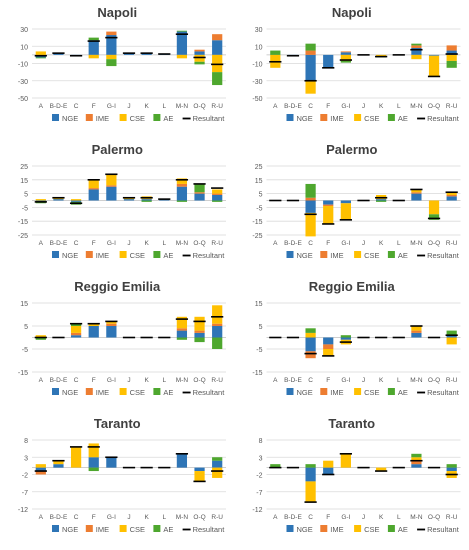 This screenshot has width=469, height=550. Describe the element at coordinates (168, 118) in the screenshot. I see `legend-label: AE` at that location.